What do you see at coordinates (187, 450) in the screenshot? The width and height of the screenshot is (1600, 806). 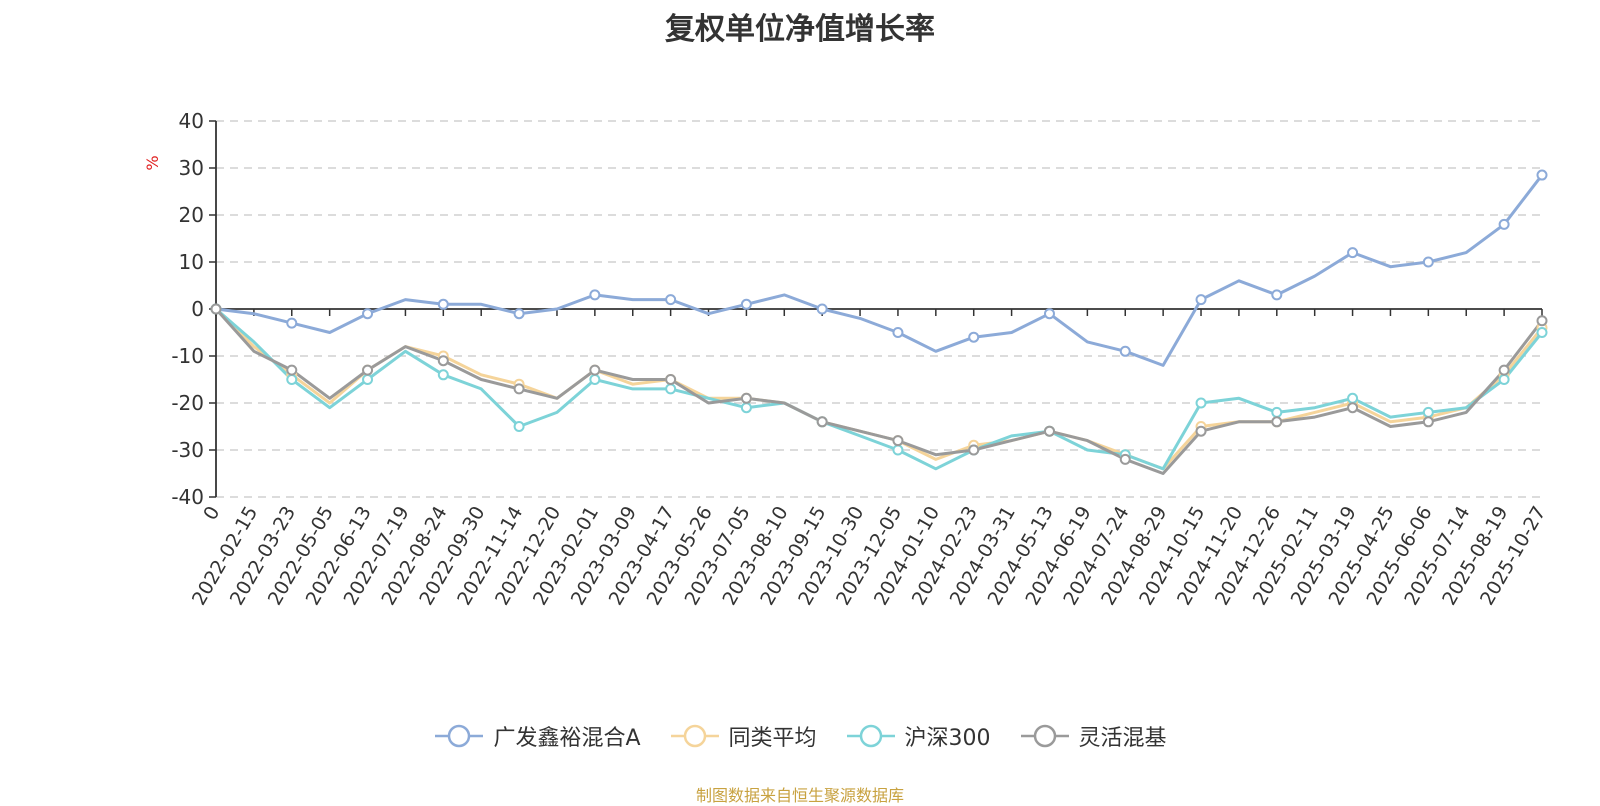 I see `y-tick-label: -30` at bounding box center [187, 450].